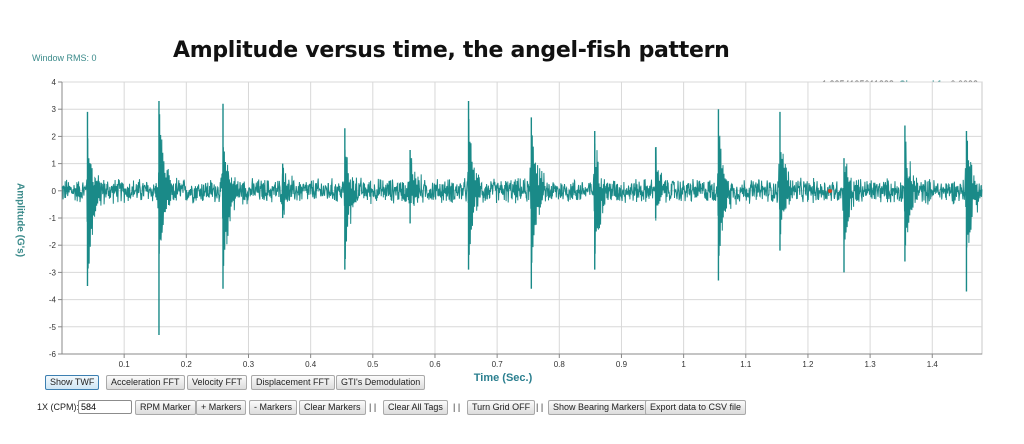 The height and width of the screenshot is (444, 1024). Describe the element at coordinates (560, 364) in the screenshot. I see `x-tick-label: 0.8` at that location.